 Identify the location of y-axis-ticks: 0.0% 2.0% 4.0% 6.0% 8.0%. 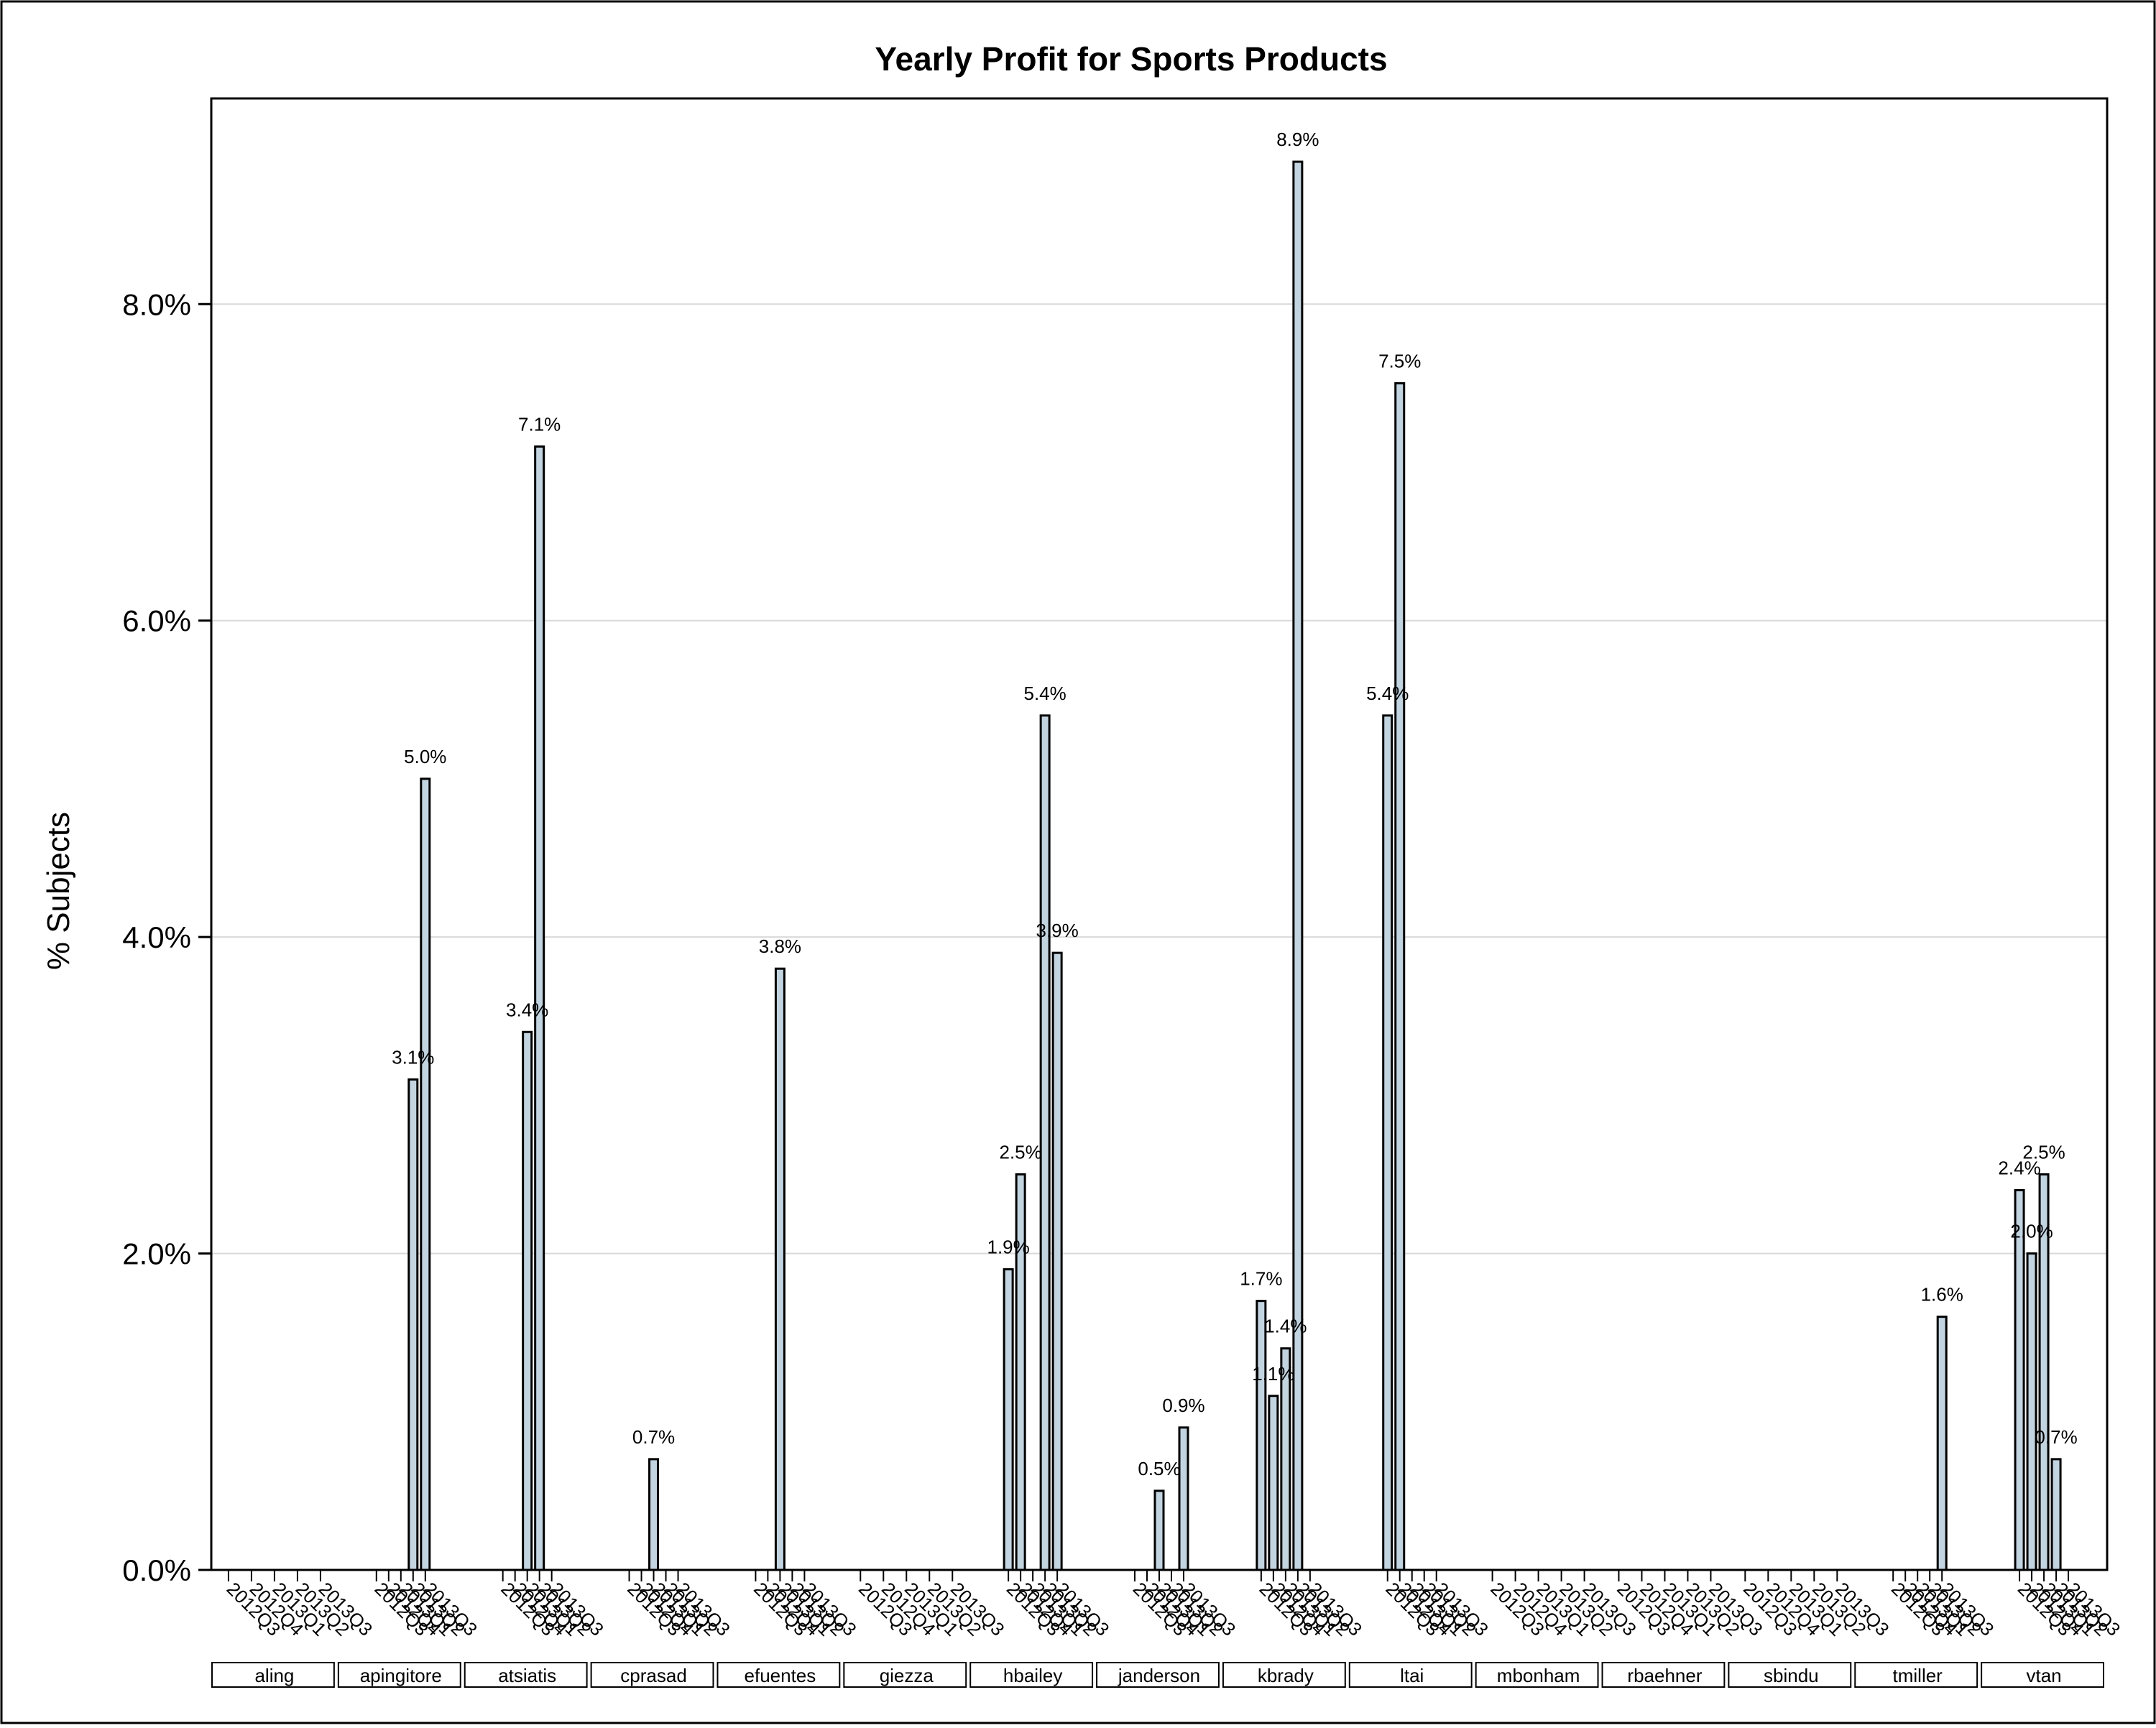
(167, 937).